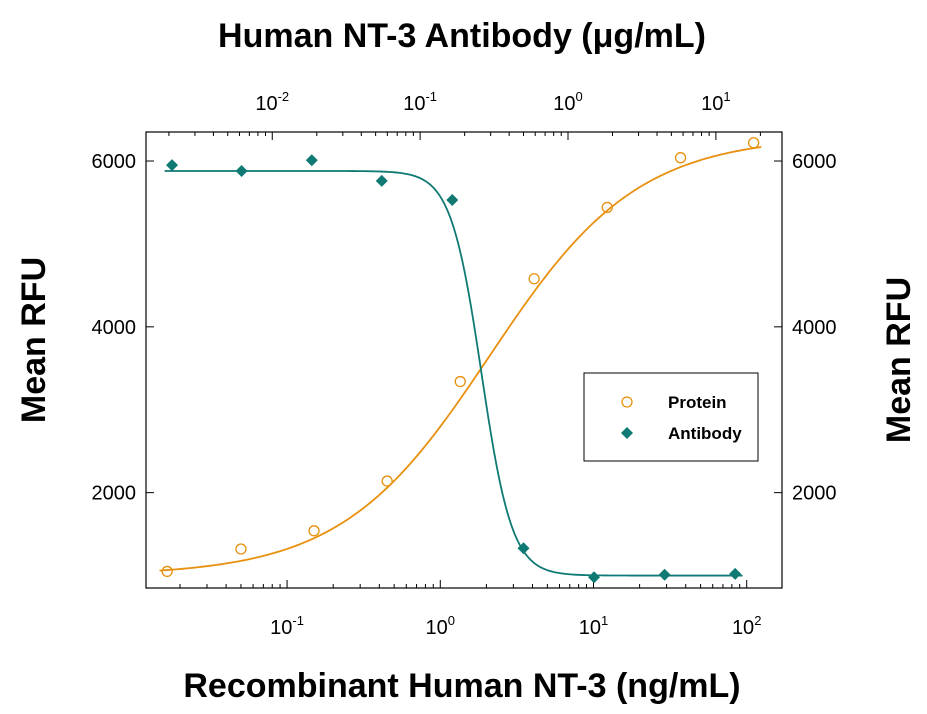 The height and width of the screenshot is (714, 927). Describe the element at coordinates (746, 626) in the screenshot. I see `x-bottom-tick-label: 10²` at that location.